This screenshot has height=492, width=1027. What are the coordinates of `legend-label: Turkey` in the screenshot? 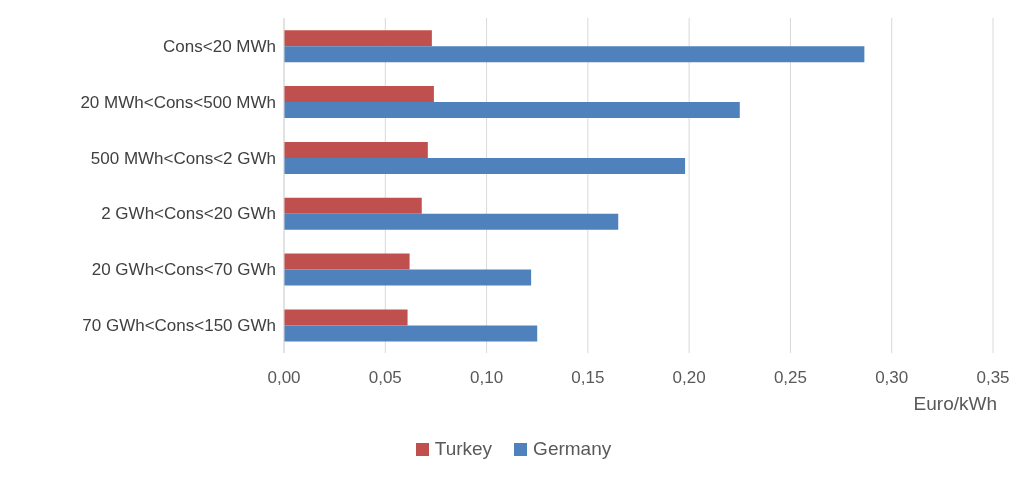 It's located at (463, 449).